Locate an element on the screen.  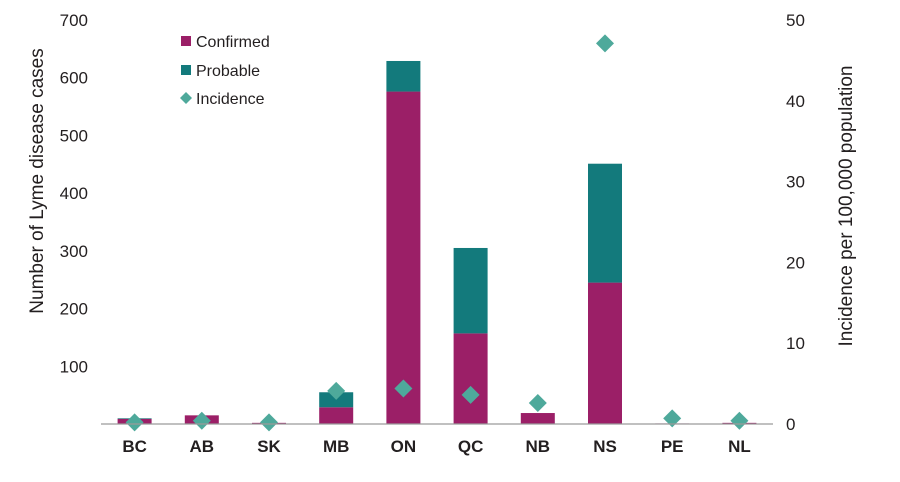
incidence-marker-ab is located at coordinates (201, 420).